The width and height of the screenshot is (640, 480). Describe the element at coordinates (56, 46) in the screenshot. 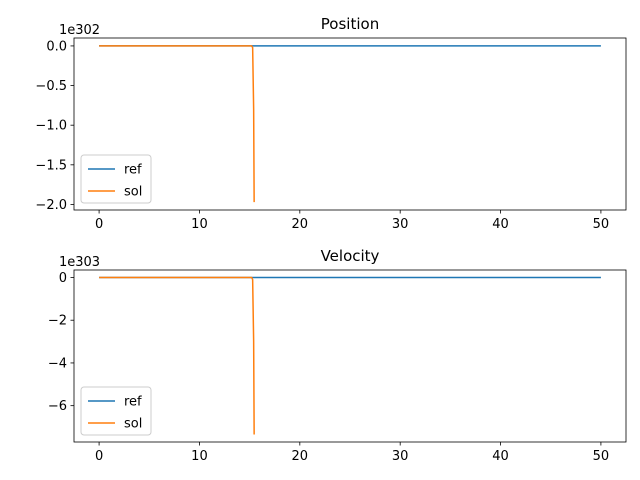

I see `y-tick-label: 0.0` at that location.